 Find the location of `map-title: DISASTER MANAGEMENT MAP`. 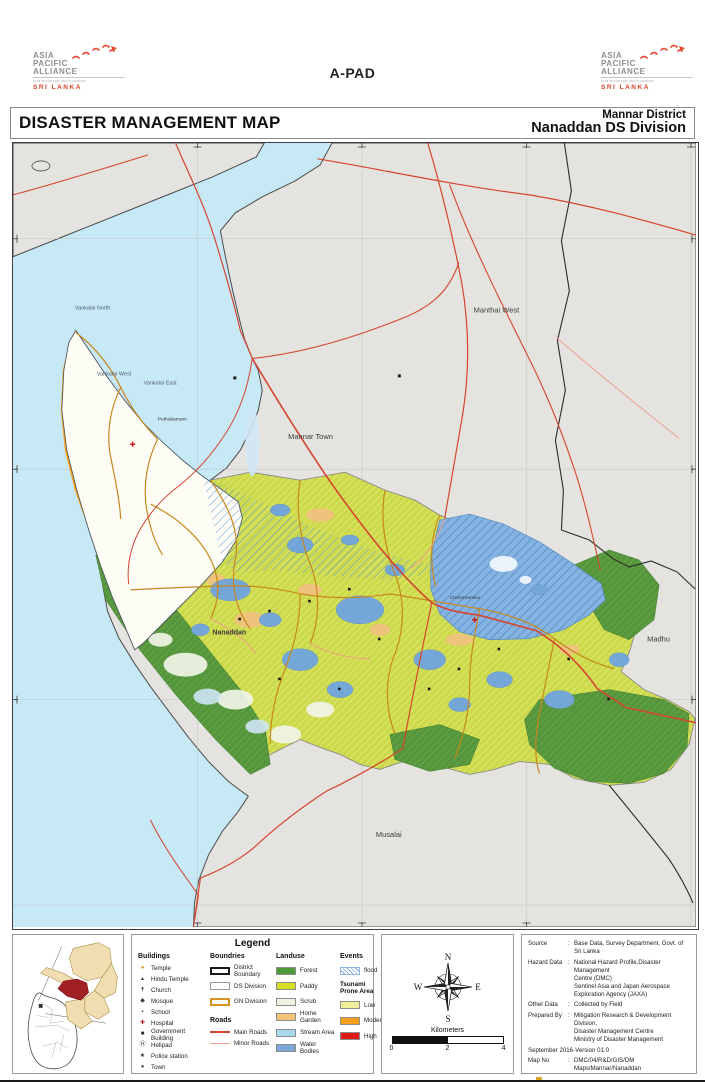

map-title: DISASTER MANAGEMENT MAP is located at coordinates (150, 122).